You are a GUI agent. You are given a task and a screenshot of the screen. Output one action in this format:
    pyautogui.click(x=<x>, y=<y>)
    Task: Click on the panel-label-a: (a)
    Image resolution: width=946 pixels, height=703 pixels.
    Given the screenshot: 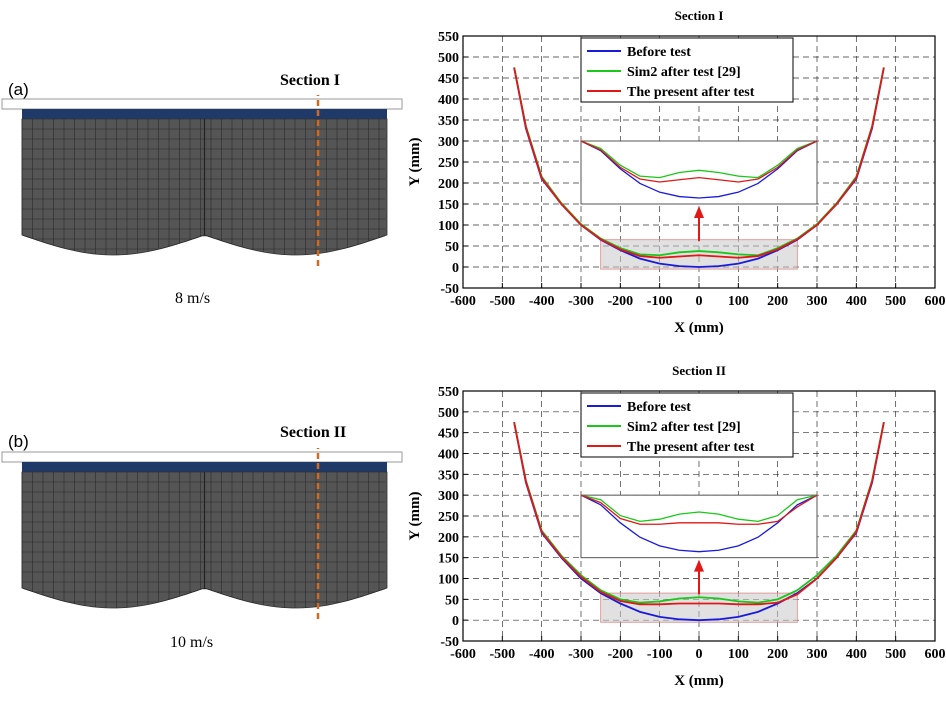 What is the action you would take?
    pyautogui.click(x=18, y=89)
    